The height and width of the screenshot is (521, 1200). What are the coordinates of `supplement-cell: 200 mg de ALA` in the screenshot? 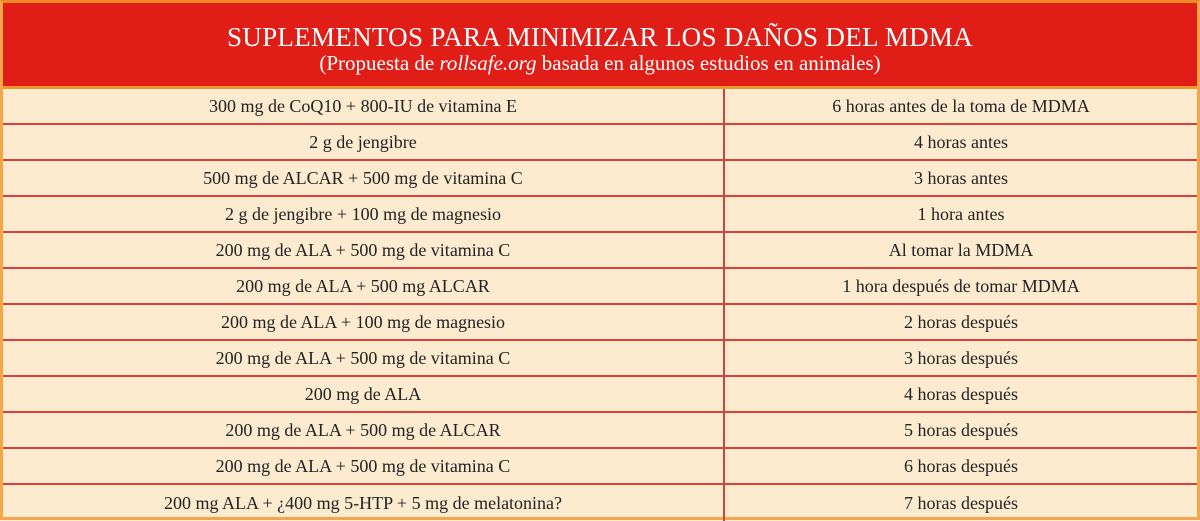 It's located at (364, 394).